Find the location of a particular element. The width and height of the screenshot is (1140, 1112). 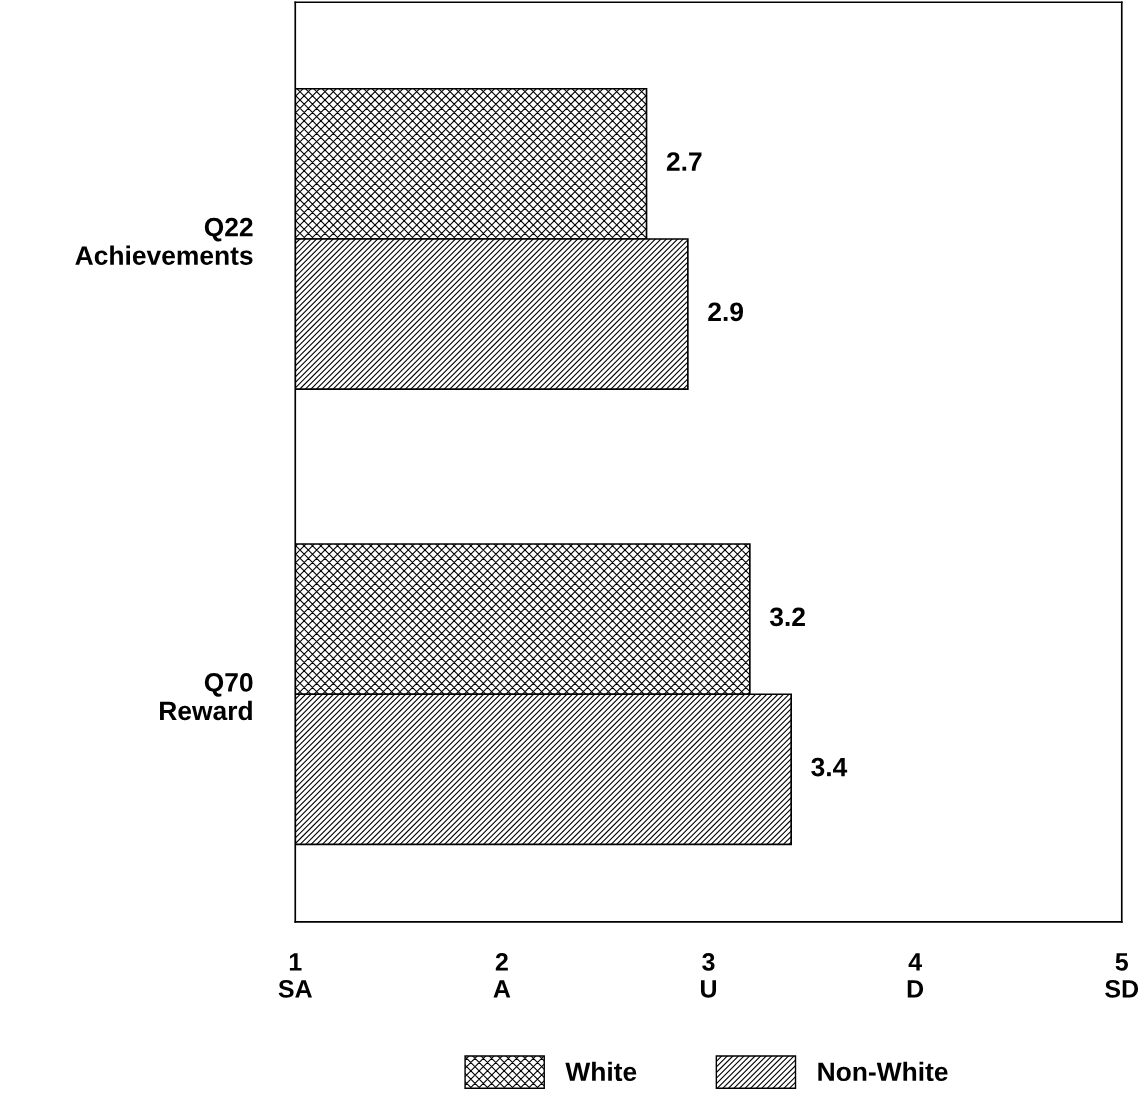

data-label: 2.9 is located at coordinates (725, 312).